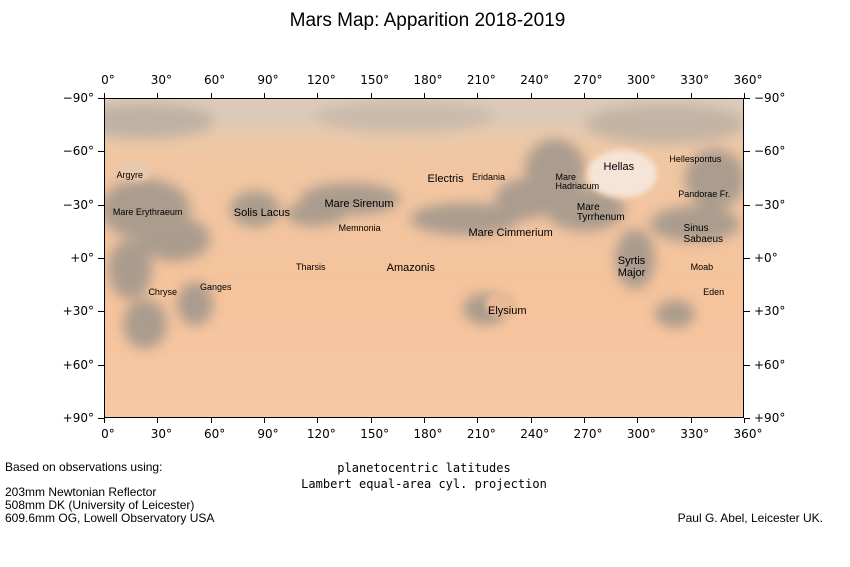 Image resolution: width=850 pixels, height=567 pixels. I want to click on instrument-item: 508mm DK (University of Leicester), so click(100, 505).